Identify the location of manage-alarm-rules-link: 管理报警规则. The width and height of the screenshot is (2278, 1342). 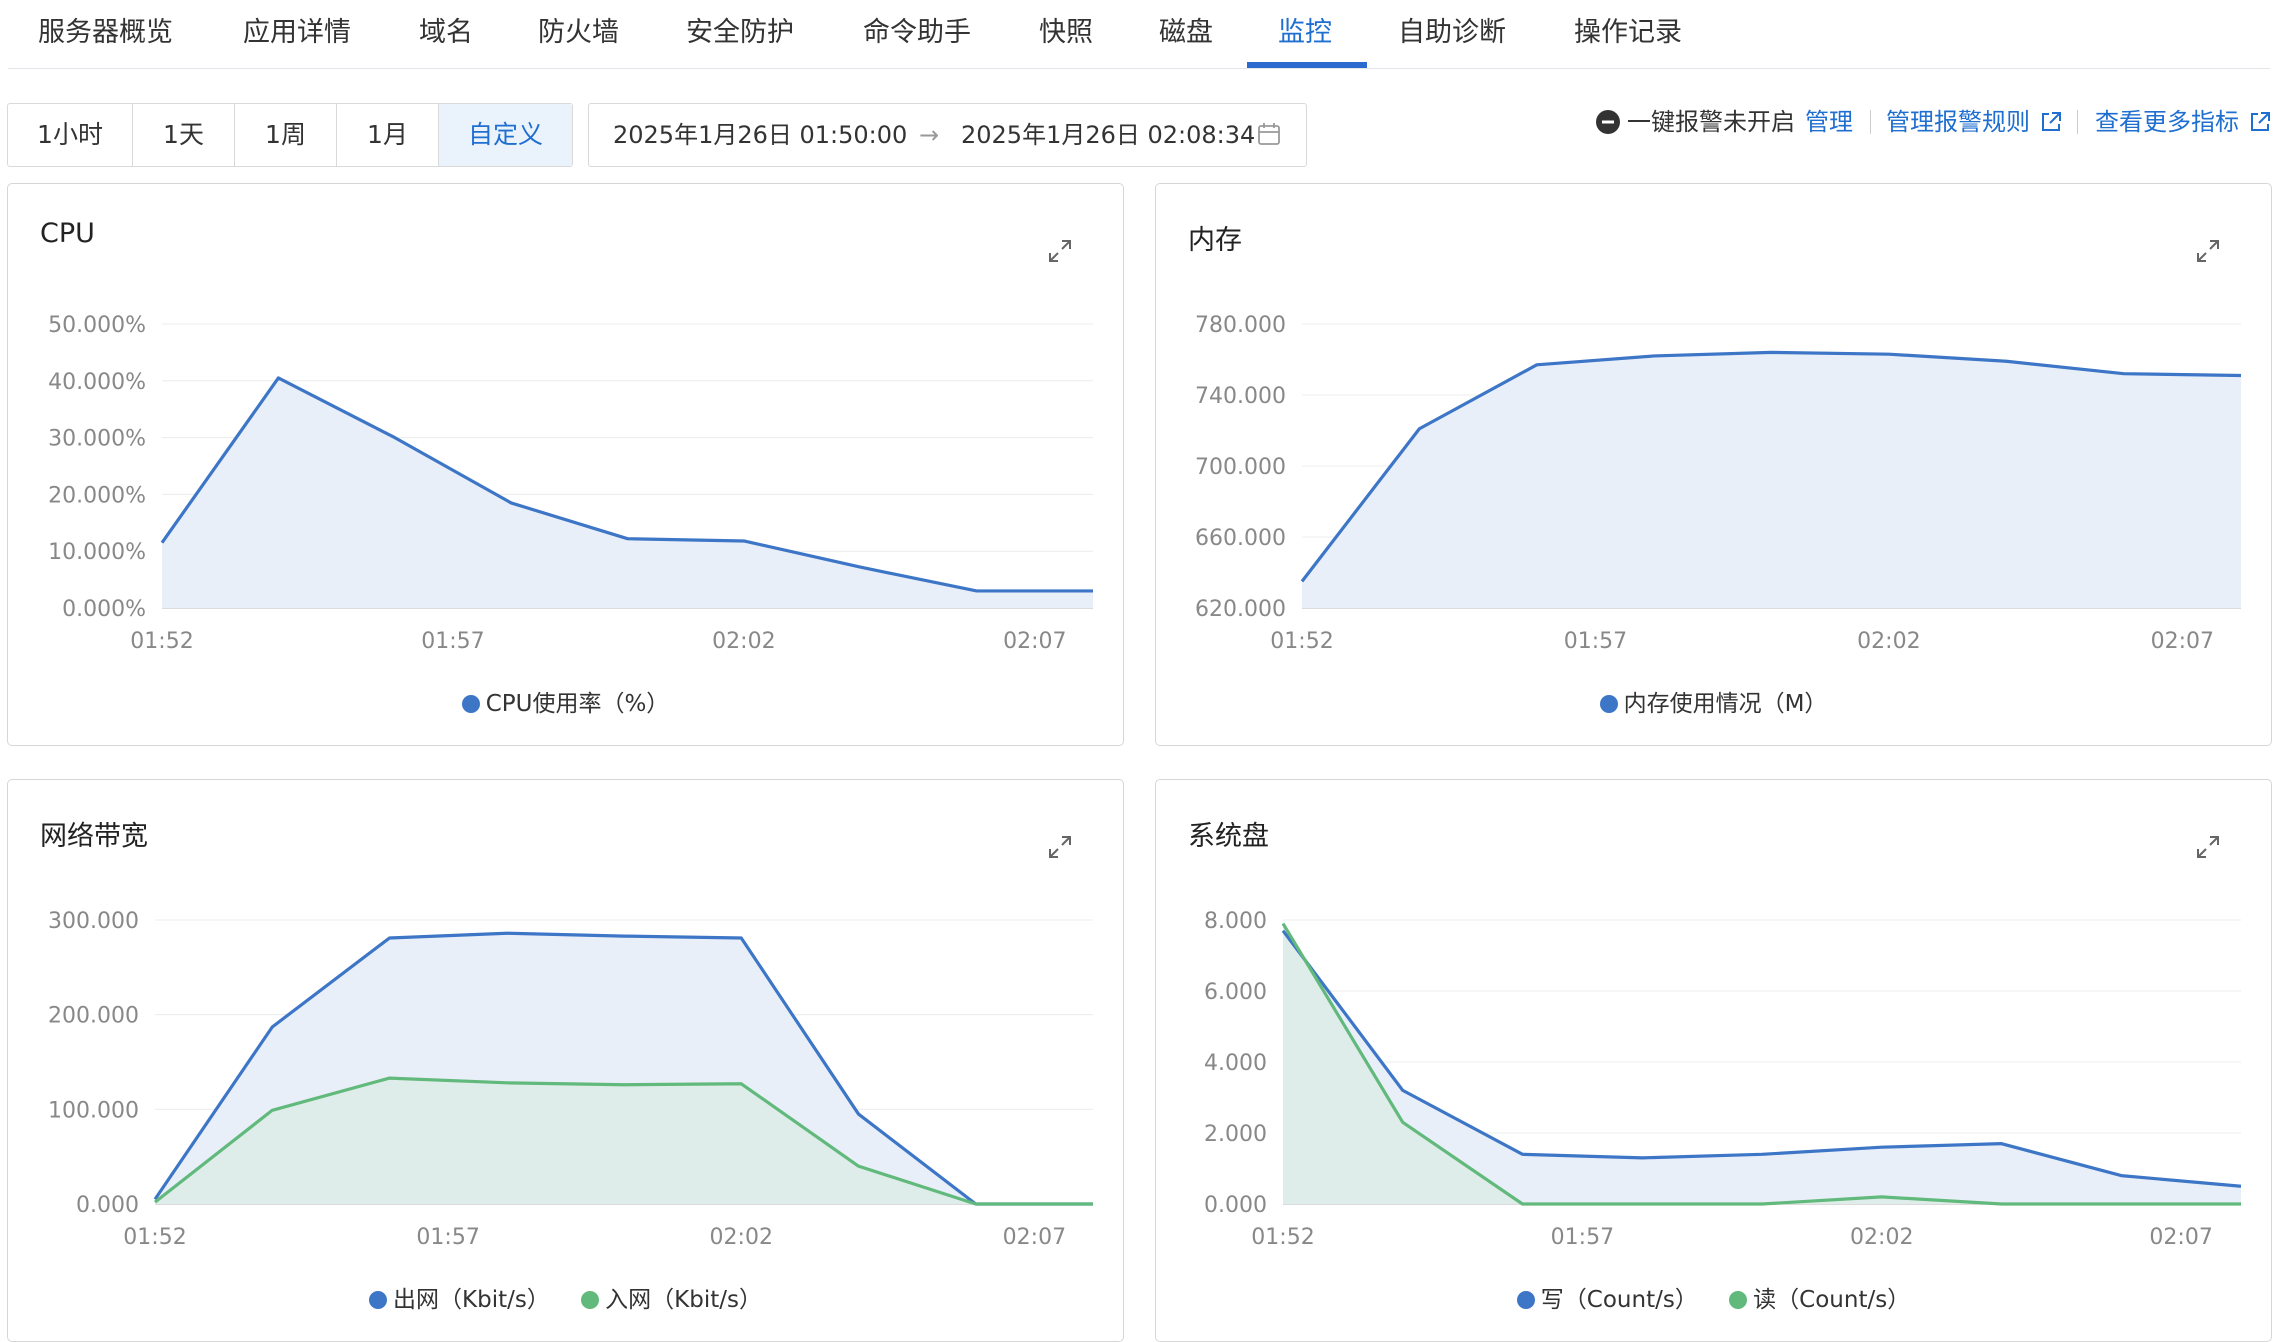
(1958, 122).